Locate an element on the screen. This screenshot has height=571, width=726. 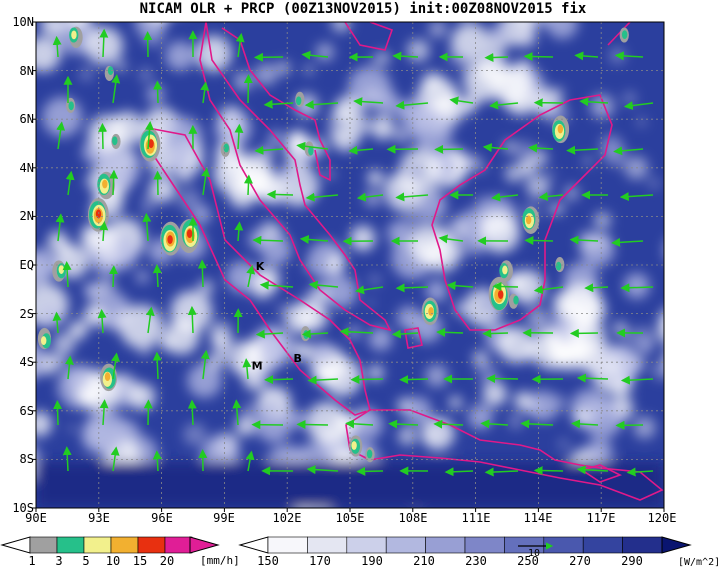
olr-colorbar-right-arrow is located at coordinates (676, 545).